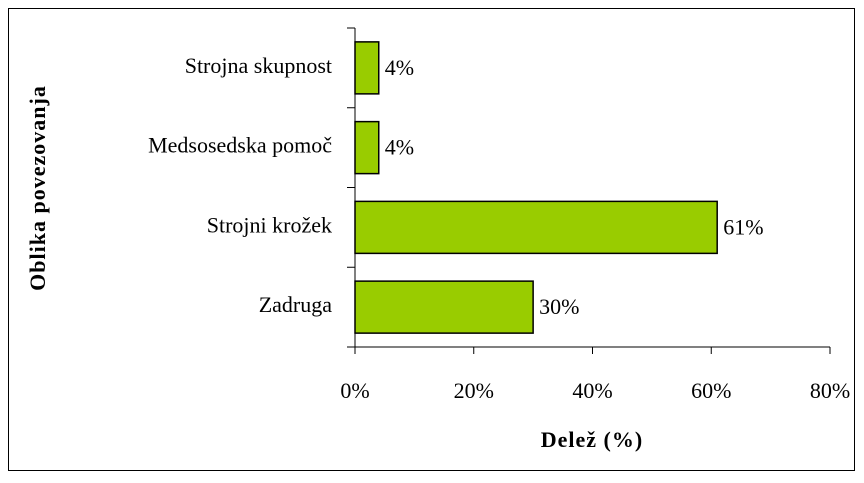 The image size is (864, 483). Describe the element at coordinates (269, 224) in the screenshot. I see `y-tick-label: Strojni krožek` at that location.